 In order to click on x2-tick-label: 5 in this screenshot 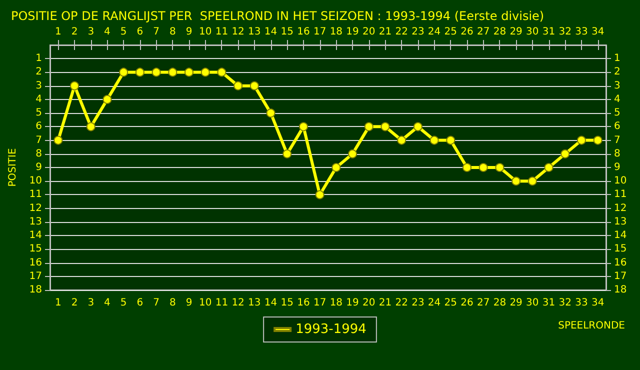, I will do `click(123, 32)`.